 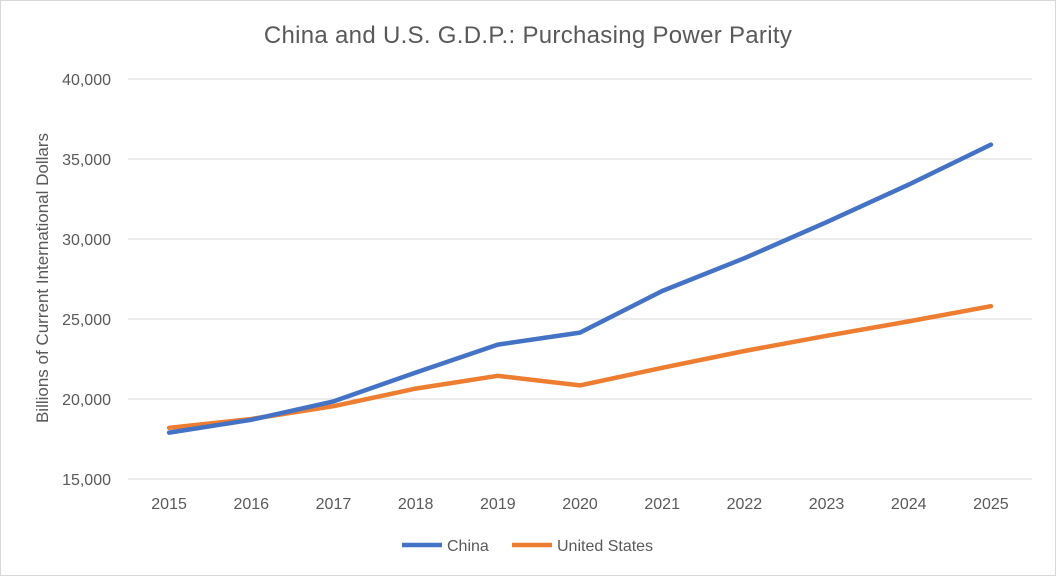 I want to click on y-tick-label: 15,000, so click(x=86, y=480).